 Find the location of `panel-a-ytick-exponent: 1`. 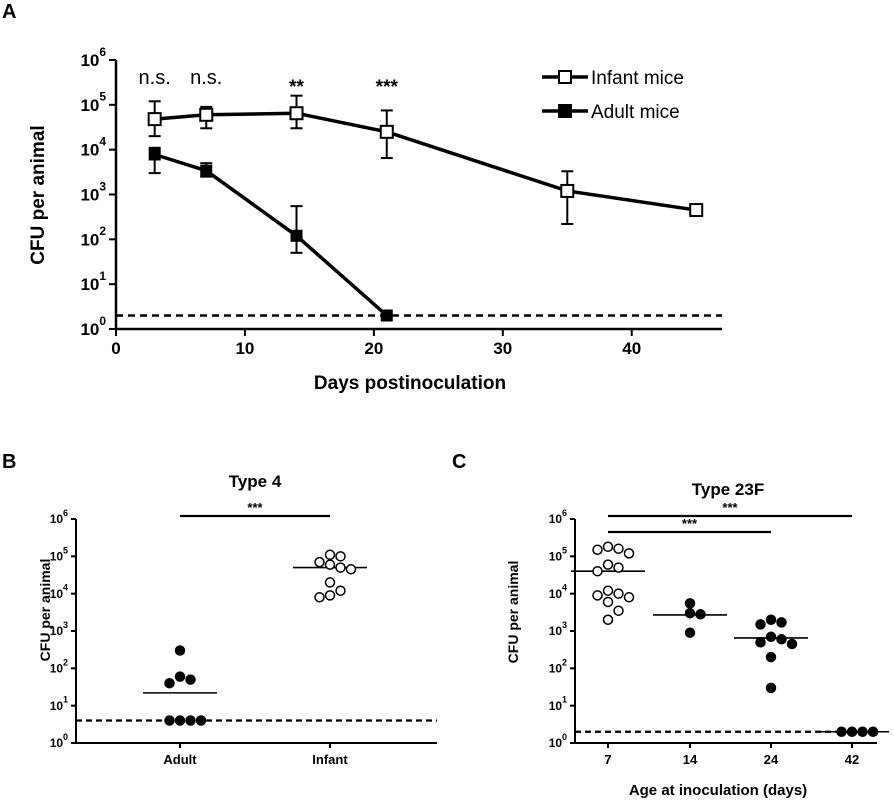

panel-a-ytick-exponent: 1 is located at coordinates (102, 276).